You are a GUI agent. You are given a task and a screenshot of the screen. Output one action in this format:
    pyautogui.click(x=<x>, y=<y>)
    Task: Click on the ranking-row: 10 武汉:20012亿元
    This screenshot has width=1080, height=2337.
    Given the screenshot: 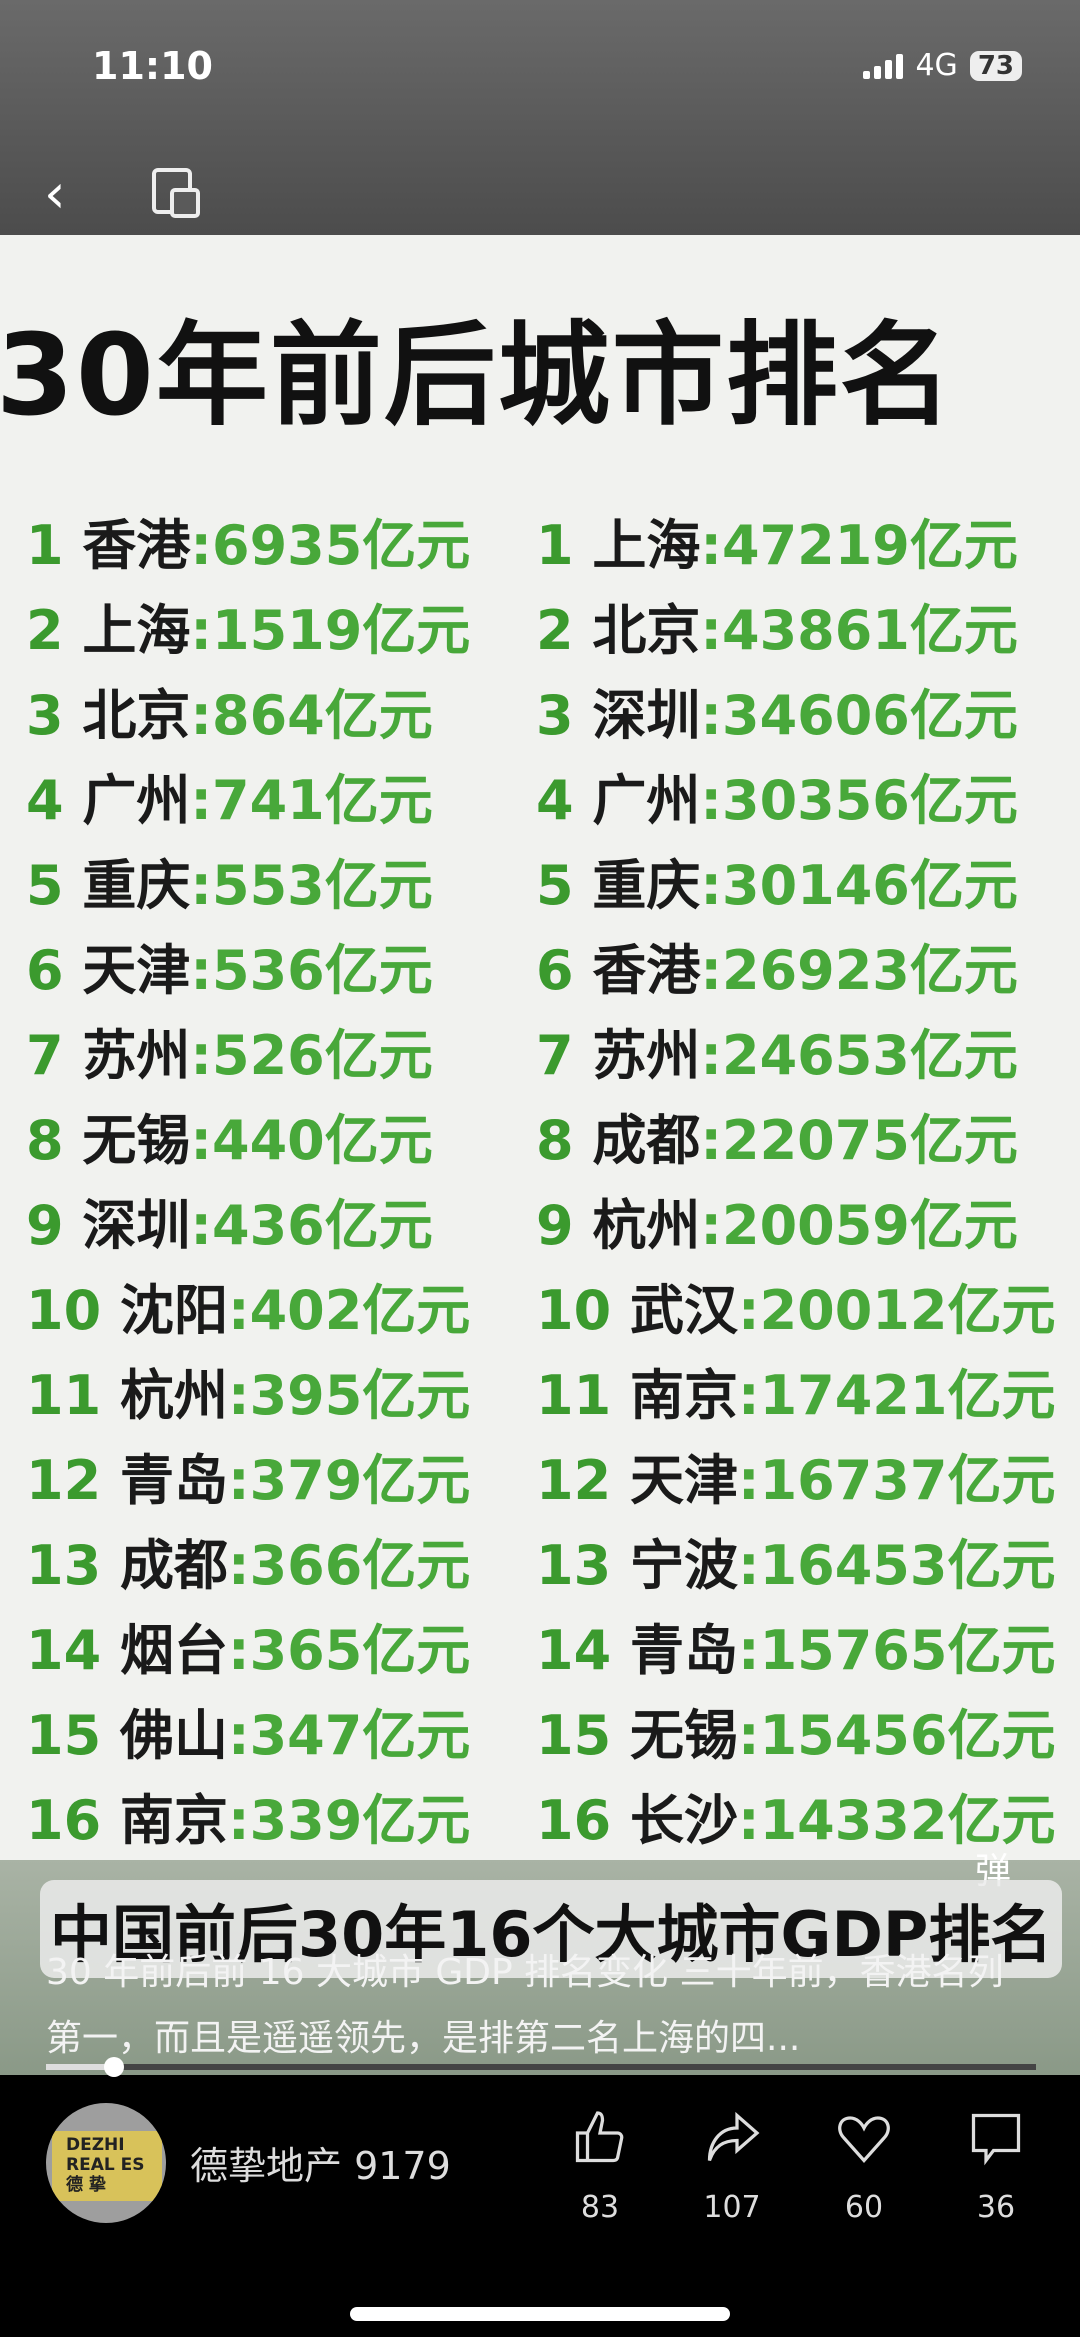 What is the action you would take?
    pyautogui.click(x=796, y=1310)
    